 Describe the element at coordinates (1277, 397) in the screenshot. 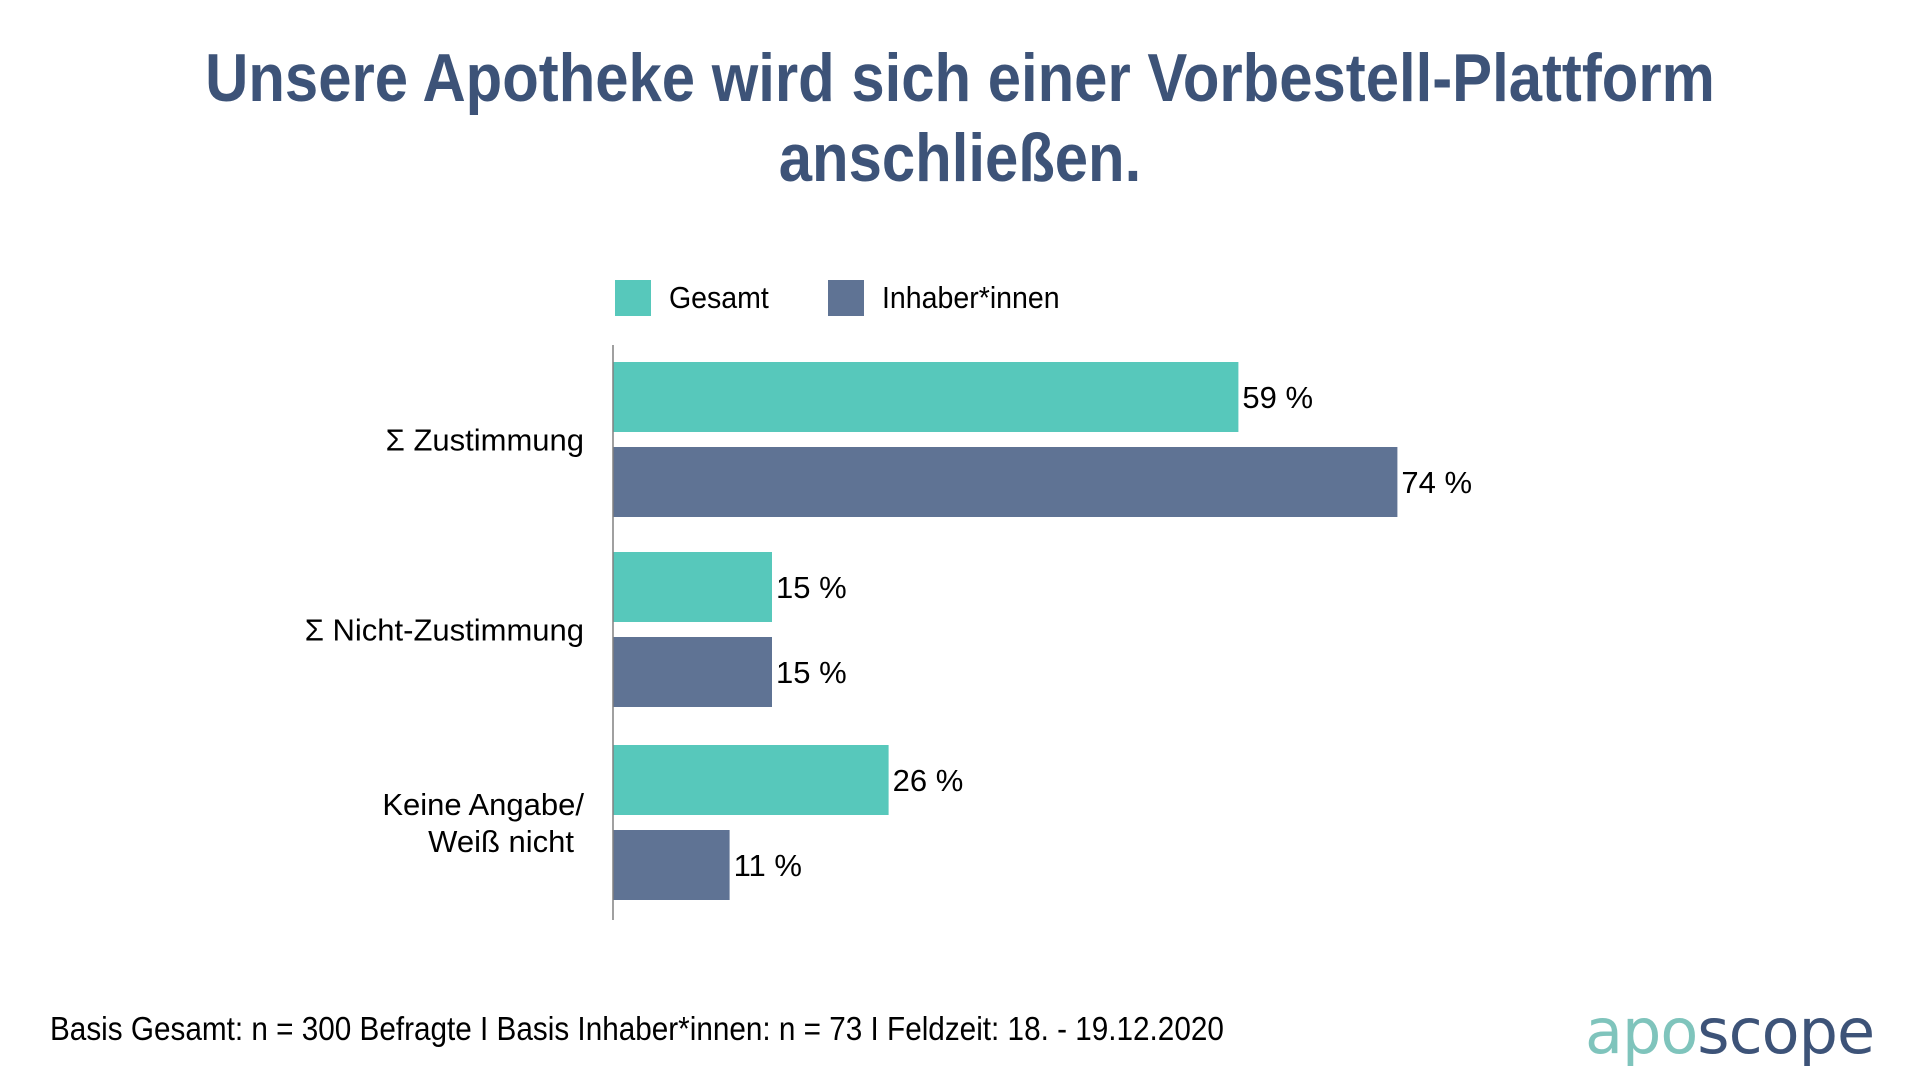

I see `value-label-gesamt-0: 59 %` at that location.